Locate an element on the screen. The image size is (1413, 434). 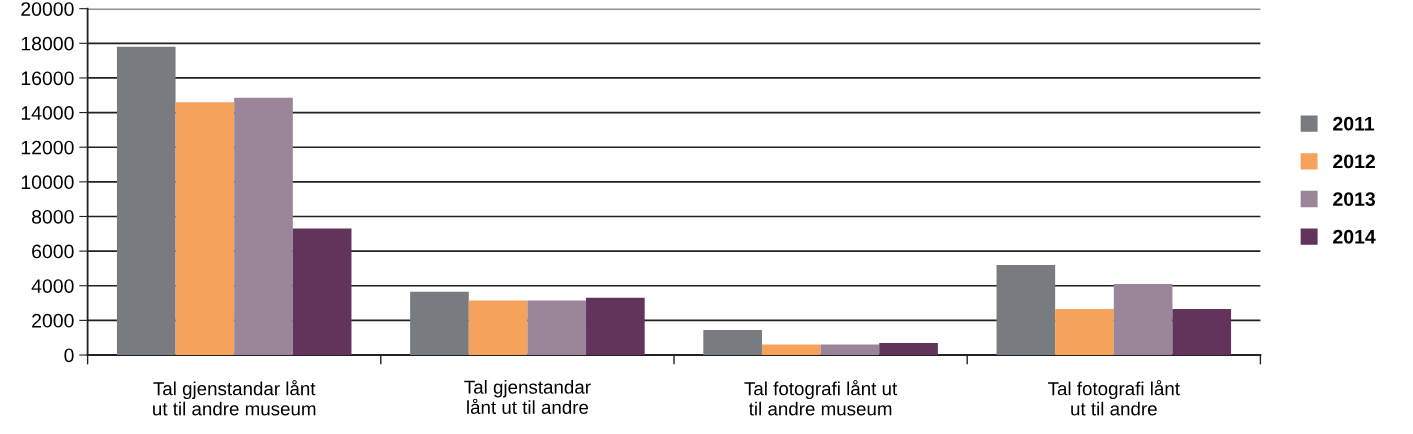
y-tick-label: 20000 is located at coordinates (47, 9).